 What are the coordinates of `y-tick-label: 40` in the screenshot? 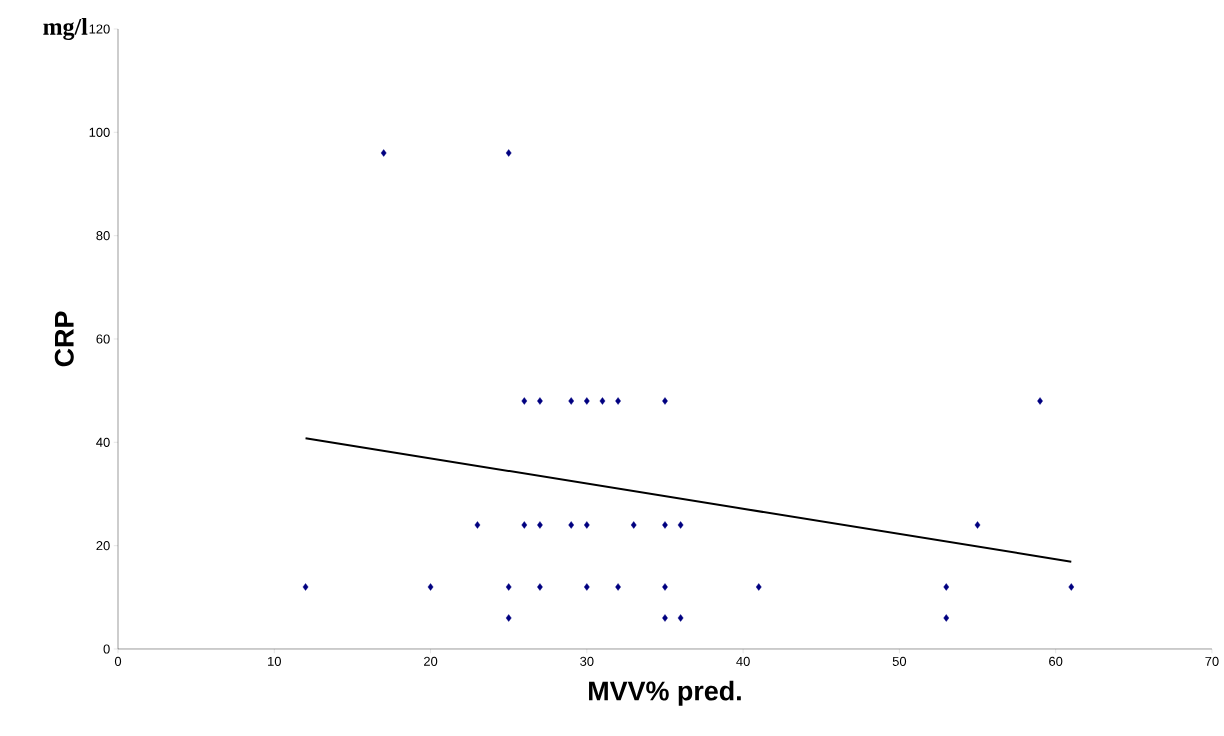 It's located at (103, 442).